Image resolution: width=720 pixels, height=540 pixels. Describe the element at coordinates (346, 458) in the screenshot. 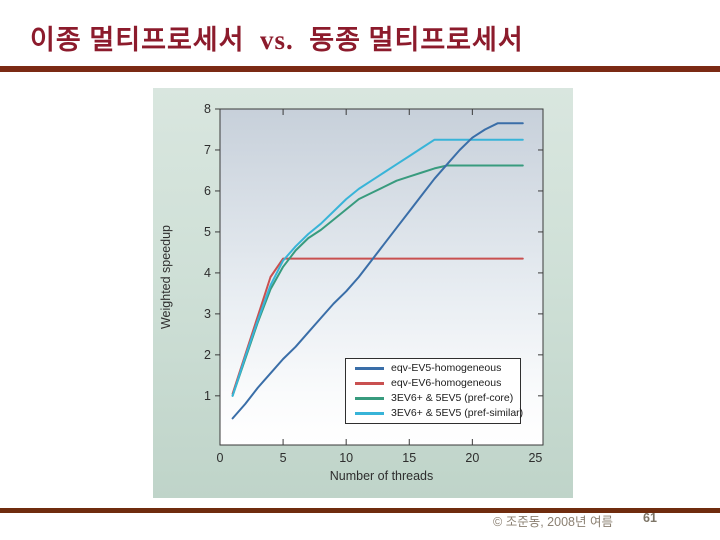

I see `x-tick-label: 10` at that location.